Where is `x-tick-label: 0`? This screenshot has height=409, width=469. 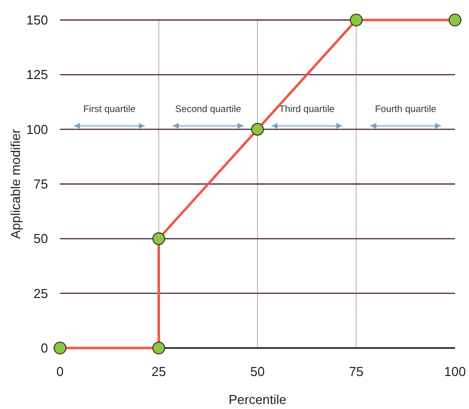
x-tick-label: 0 is located at coordinates (60, 371).